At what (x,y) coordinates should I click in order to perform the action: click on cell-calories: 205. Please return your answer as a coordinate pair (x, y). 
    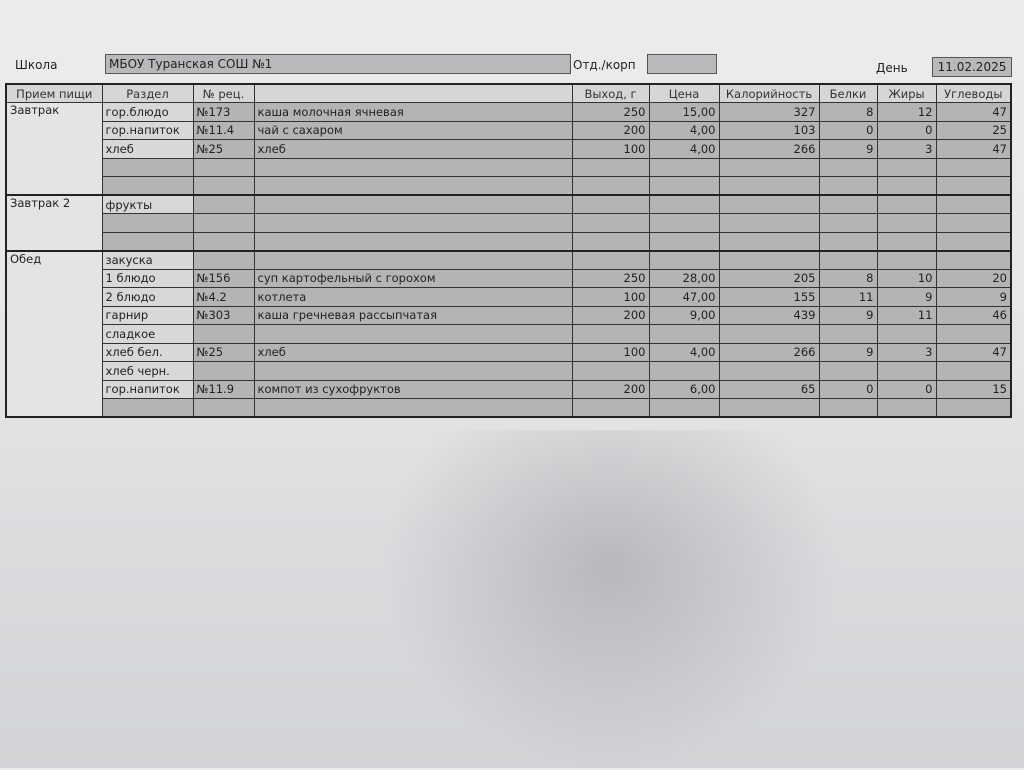
    Looking at the image, I should click on (769, 278).